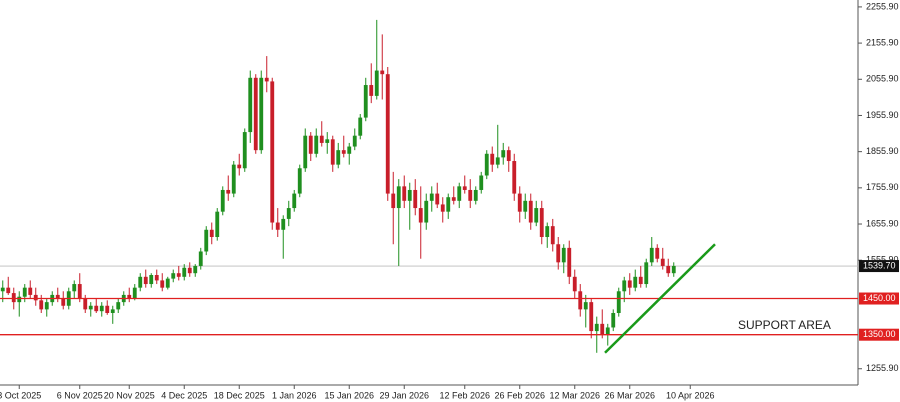 Image resolution: width=900 pixels, height=402 pixels. What do you see at coordinates (129, 395) in the screenshot?
I see `x-tick-label: 20 Nov 2025` at bounding box center [129, 395].